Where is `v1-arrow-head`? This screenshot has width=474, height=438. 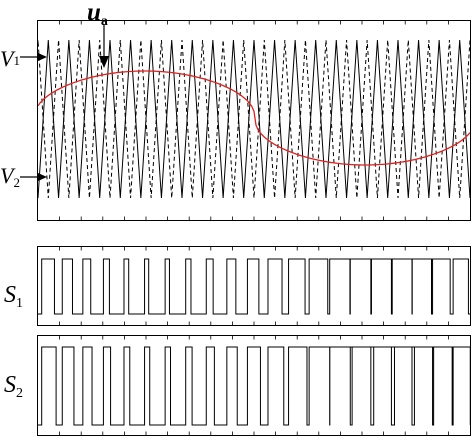 v1-arrow-head is located at coordinates (42, 57).